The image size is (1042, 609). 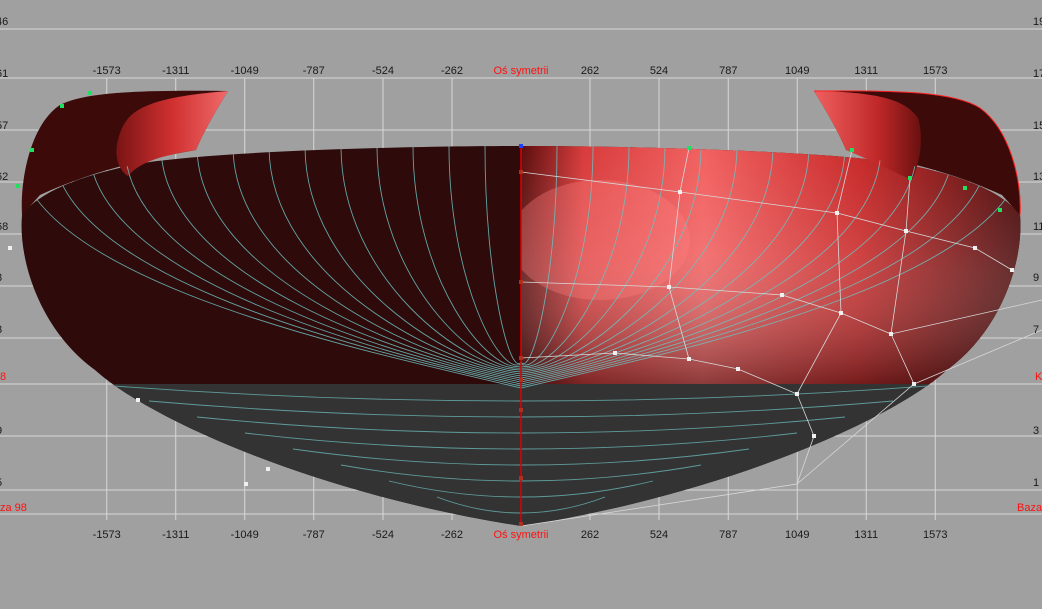 I want to click on x-tick-label-top: -262, so click(x=452, y=71).